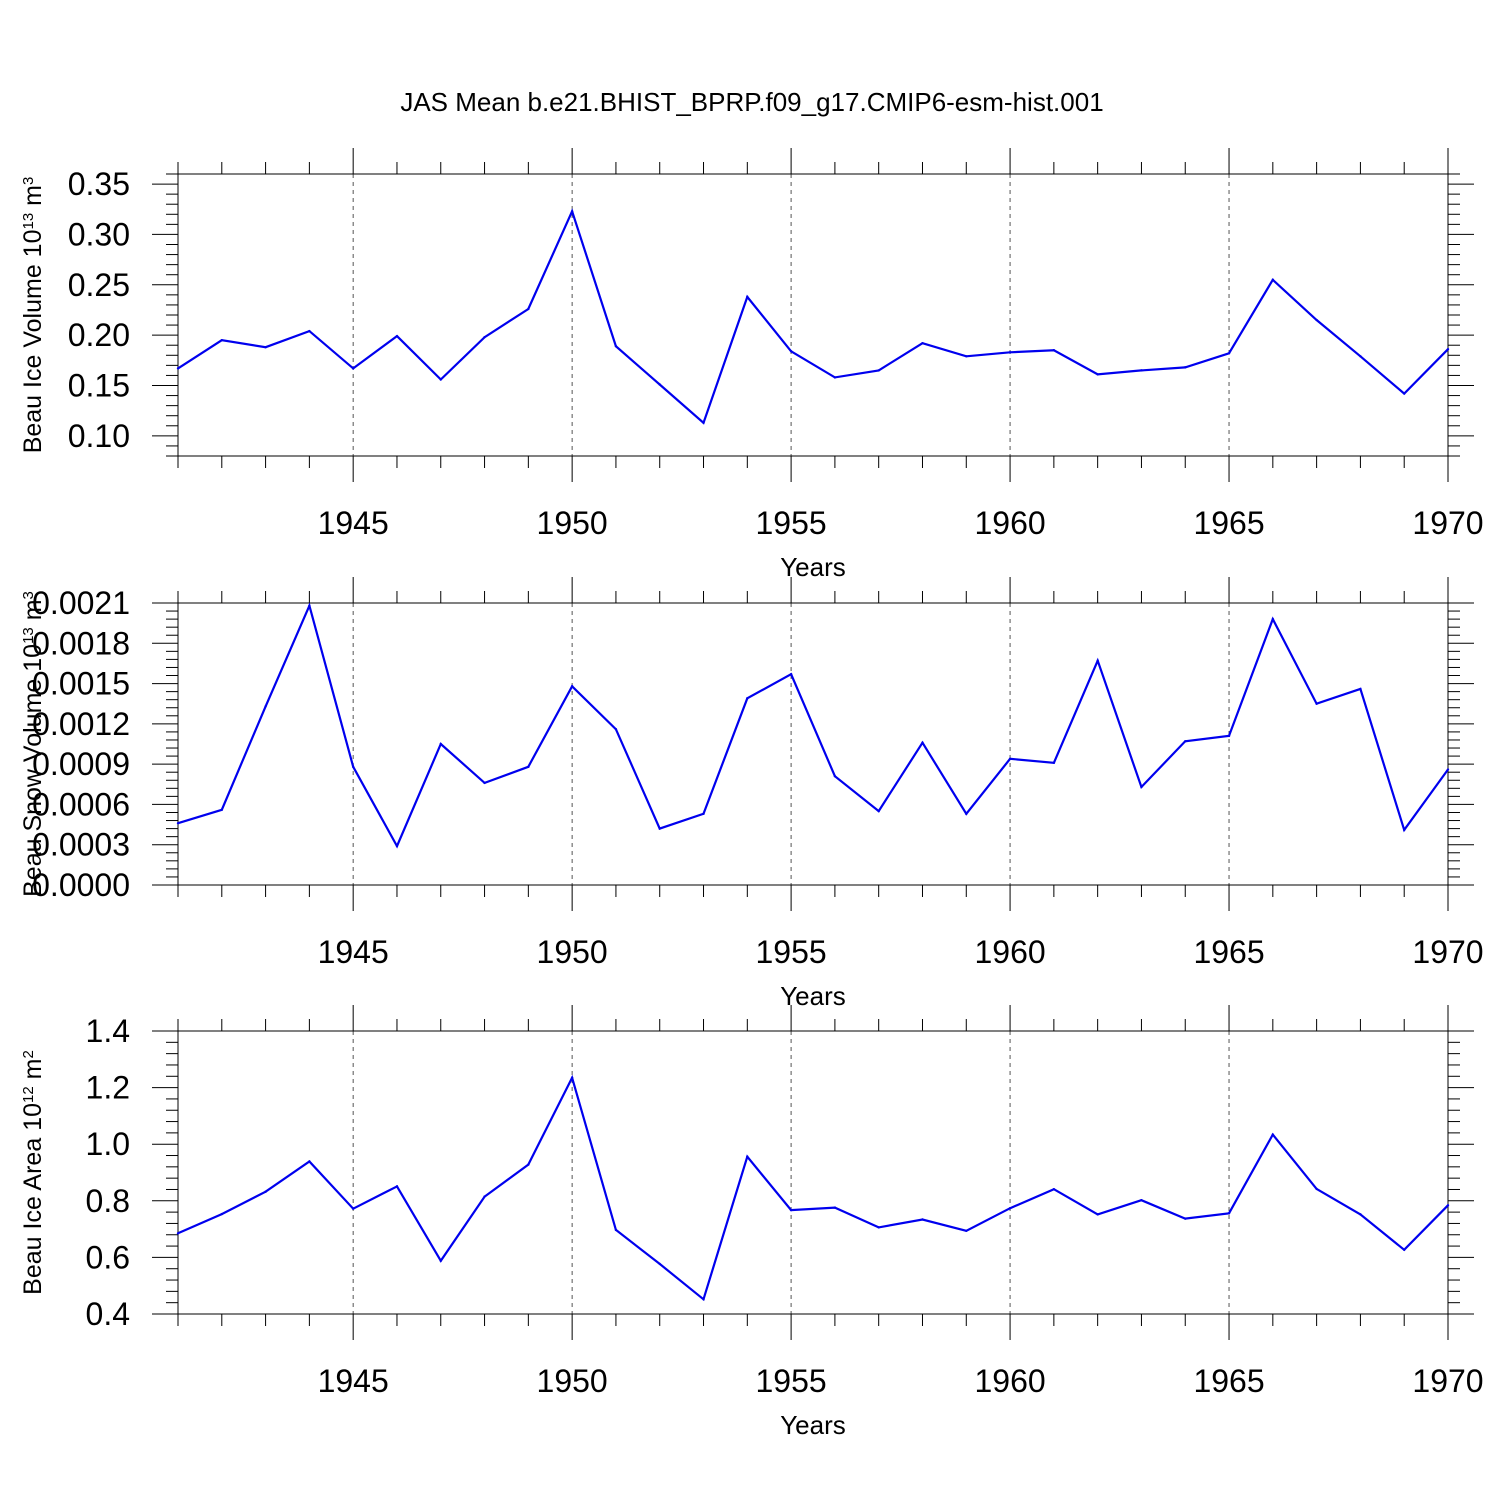  What do you see at coordinates (81, 804) in the screenshot?
I see `y-tick-label: 0.0006` at bounding box center [81, 804].